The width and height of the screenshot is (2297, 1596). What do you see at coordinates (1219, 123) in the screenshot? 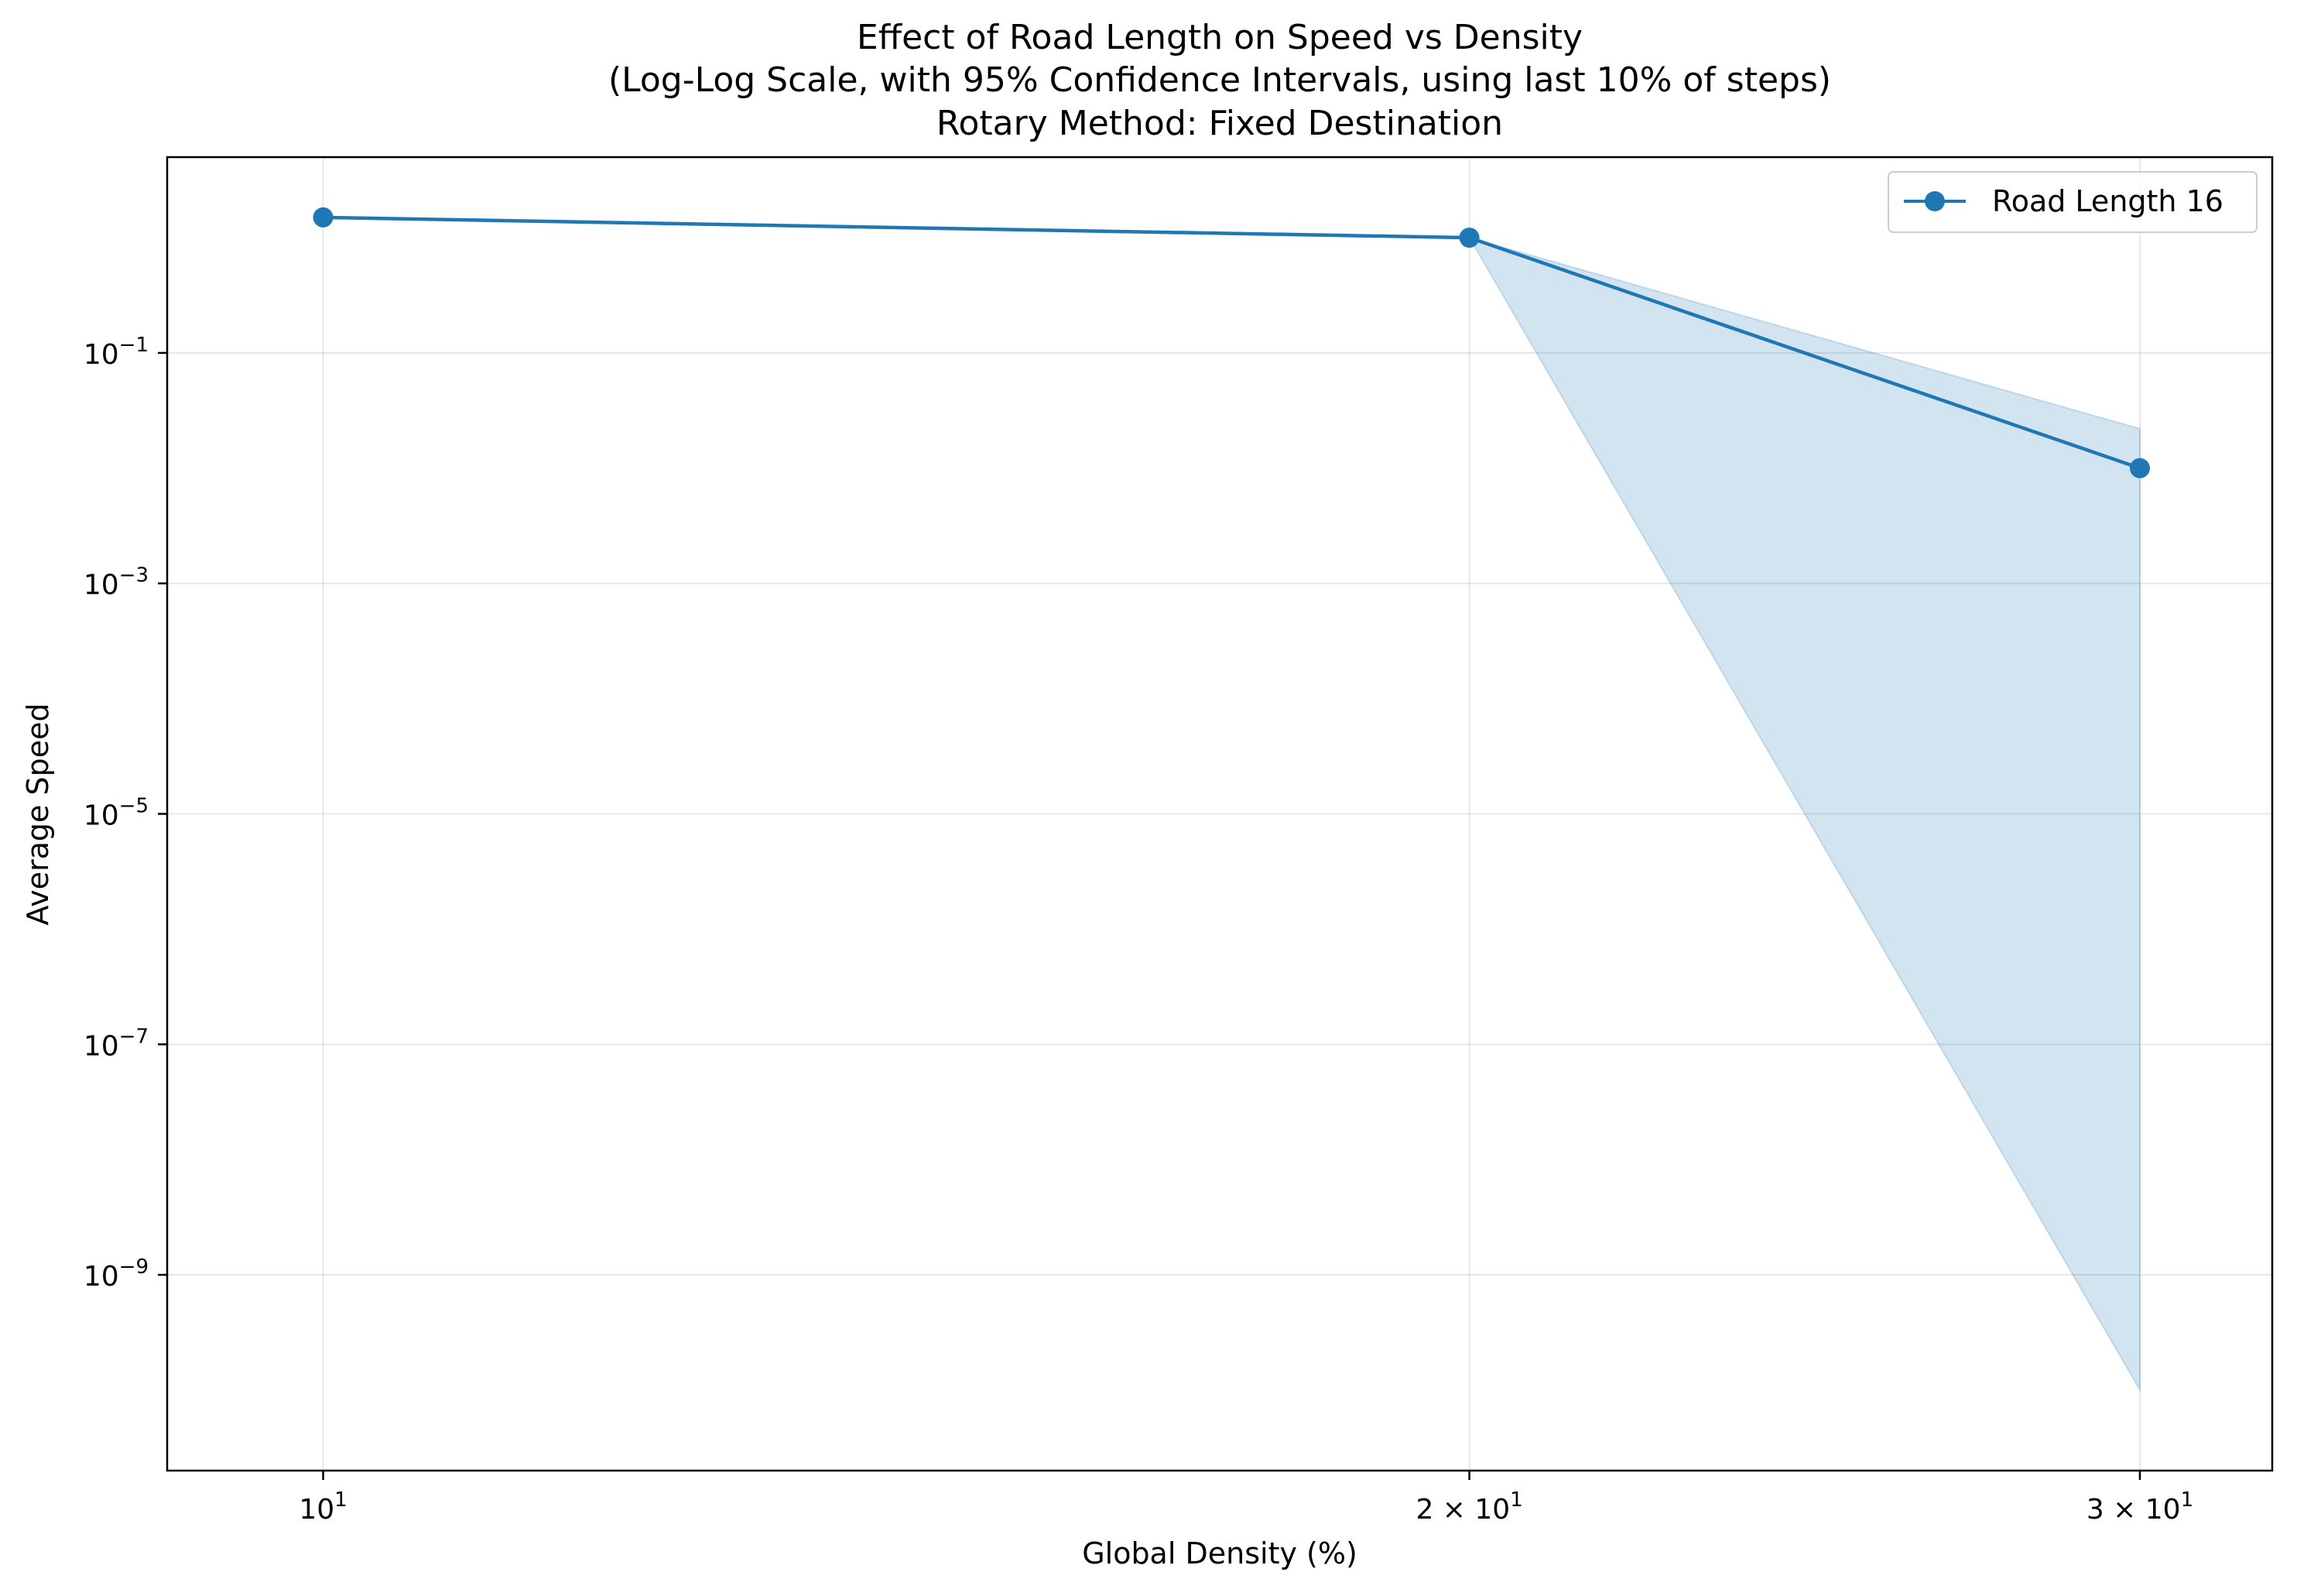
I see `chart-title-line-3: Rotary Method: Fixed Destination` at bounding box center [1219, 123].